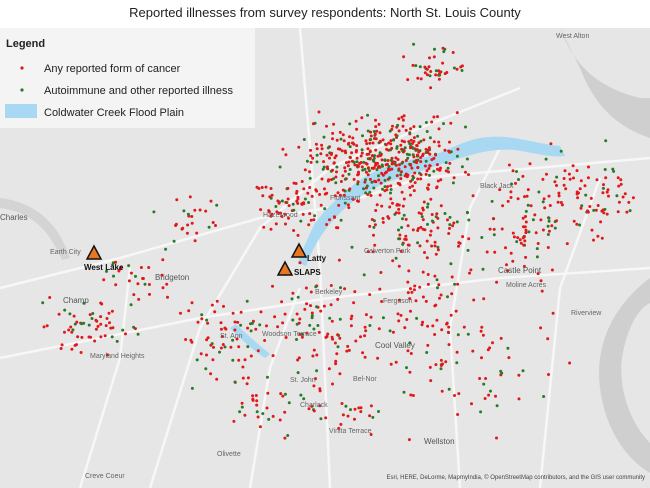 Image resolution: width=650 pixels, height=488 pixels. What do you see at coordinates (303, 380) in the screenshot?
I see `place-label: St. John` at bounding box center [303, 380].